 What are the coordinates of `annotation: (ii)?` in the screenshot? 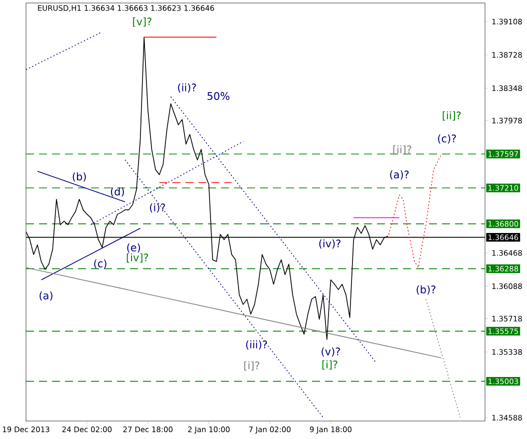 It's located at (187, 88).